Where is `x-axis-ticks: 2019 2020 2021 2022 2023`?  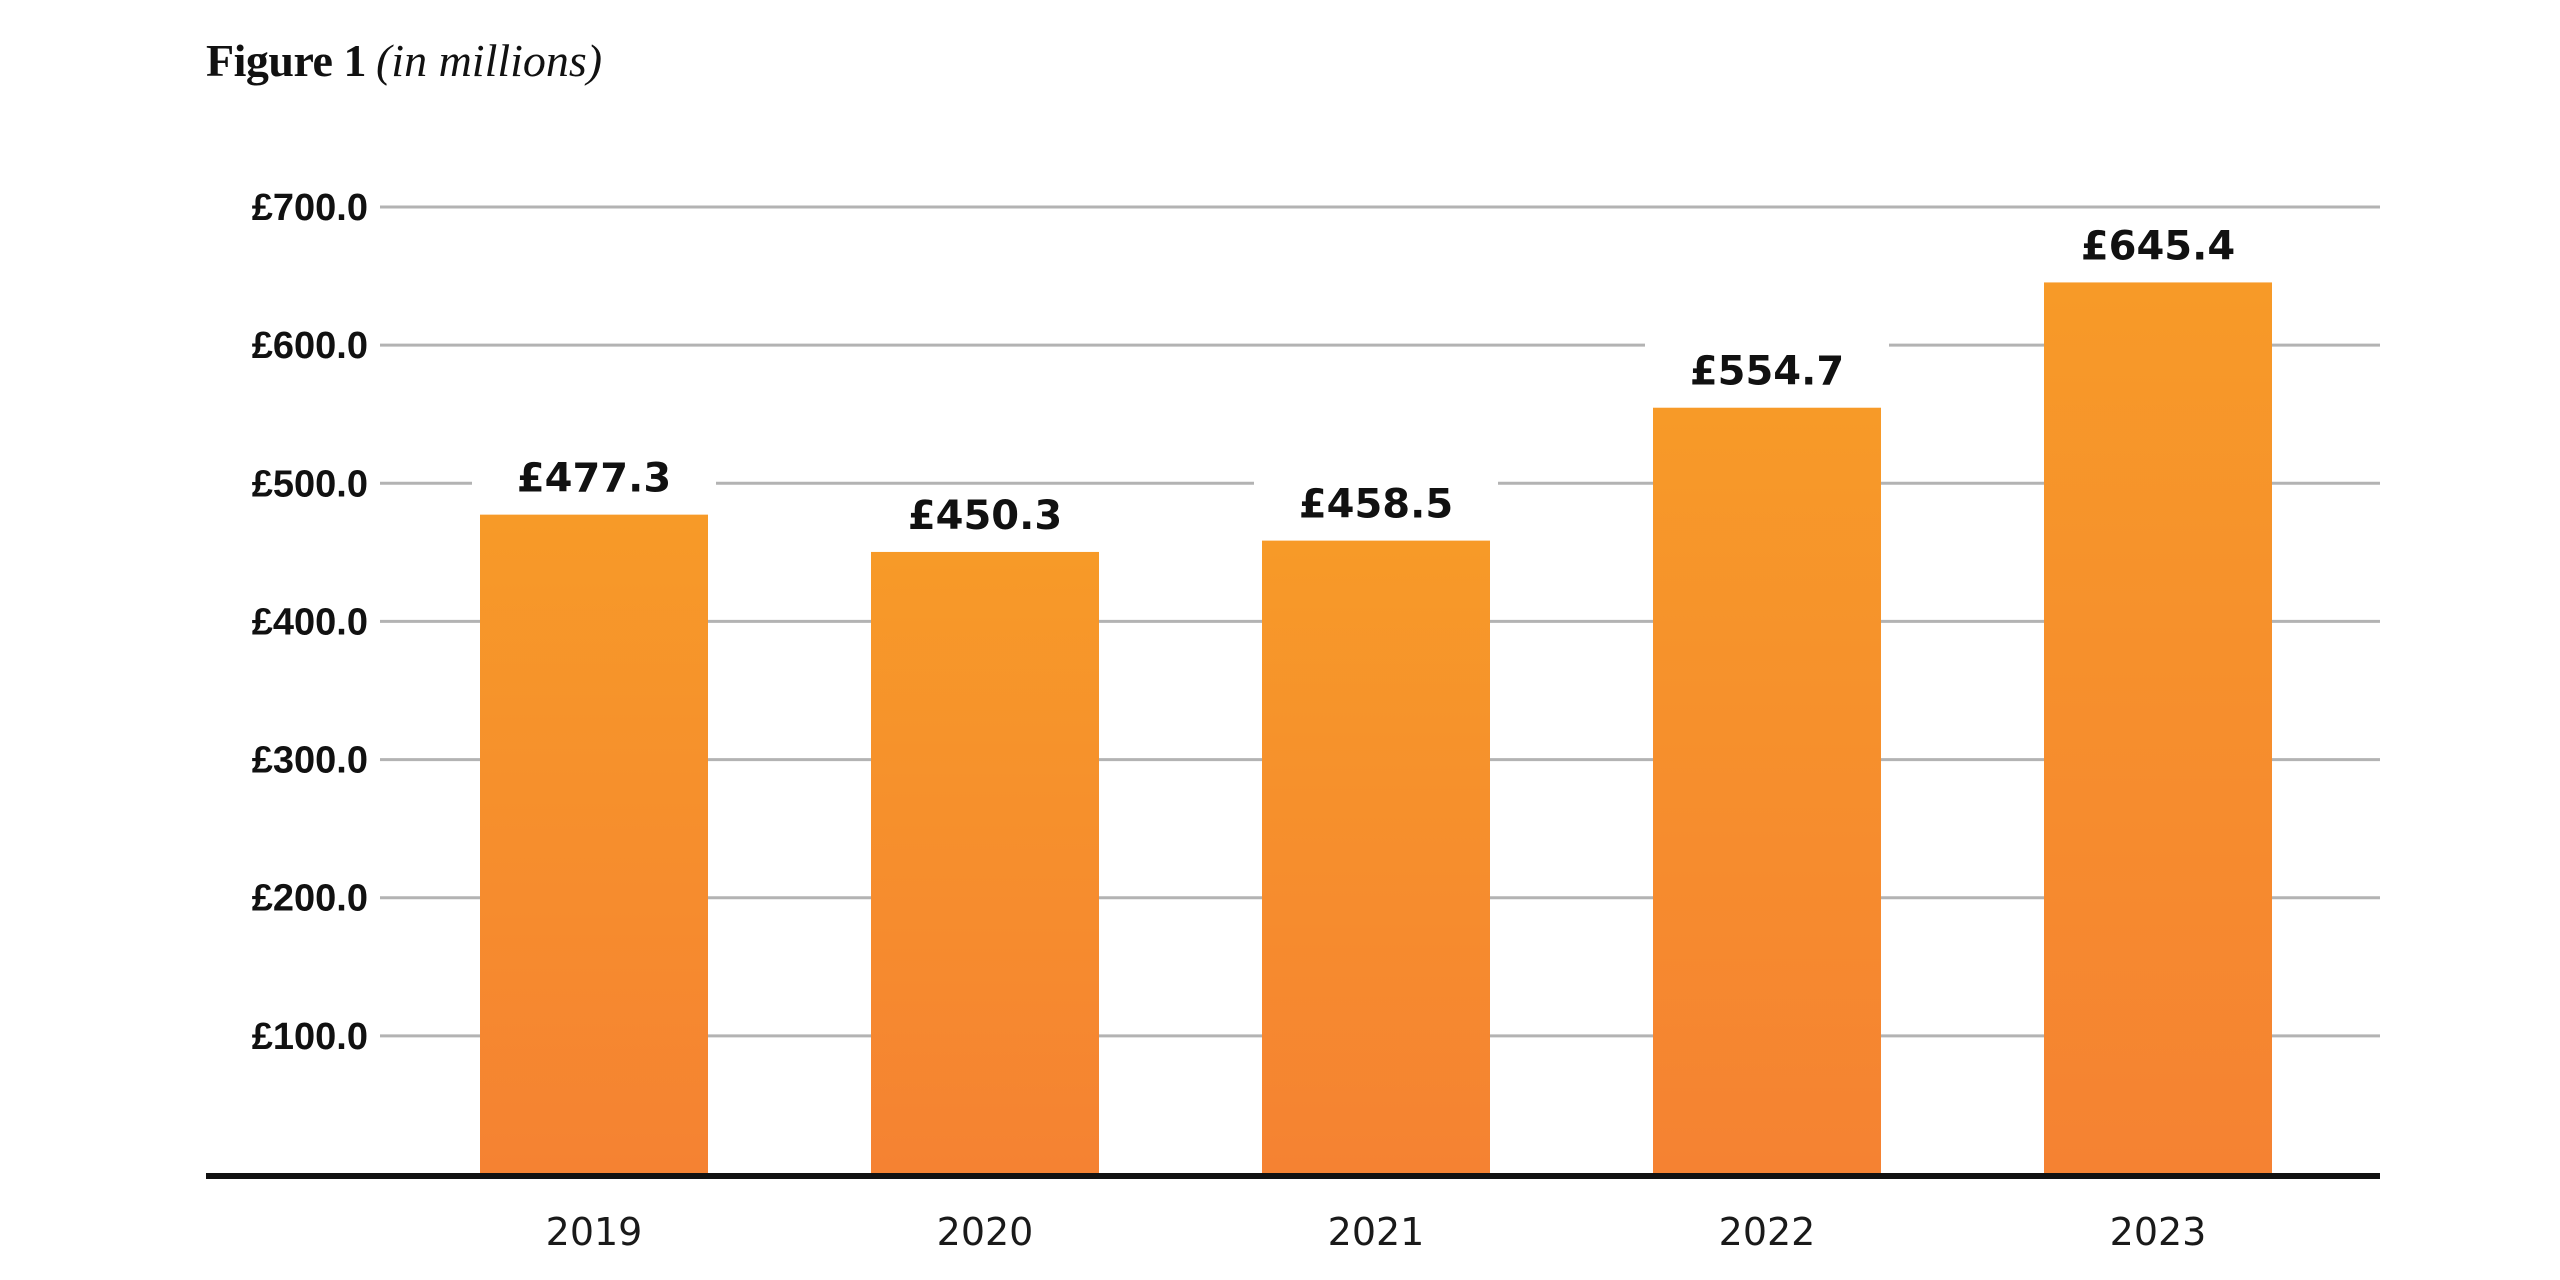
x-axis-ticks: 2019 2020 2021 2022 2023 is located at coordinates (1376, 1232).